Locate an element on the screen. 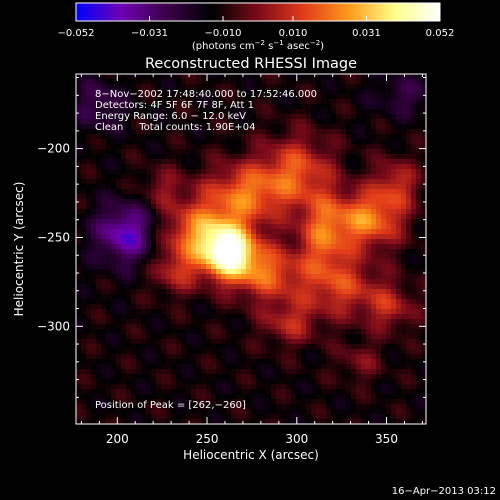 This screenshot has height=500, width=500. y-axis-label: Heliocentric Y (arcsec) is located at coordinates (19, 249).